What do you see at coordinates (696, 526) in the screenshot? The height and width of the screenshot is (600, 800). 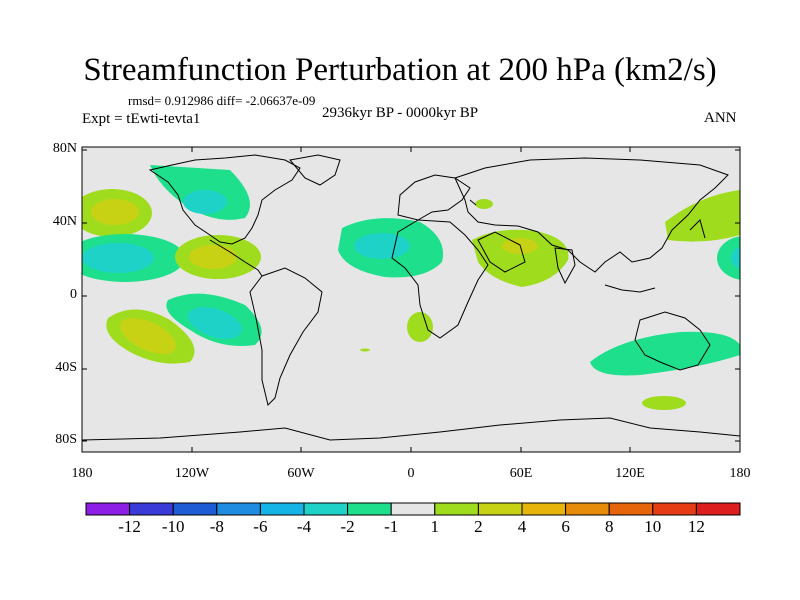 I see `colorbar-label: 12` at bounding box center [696, 526].